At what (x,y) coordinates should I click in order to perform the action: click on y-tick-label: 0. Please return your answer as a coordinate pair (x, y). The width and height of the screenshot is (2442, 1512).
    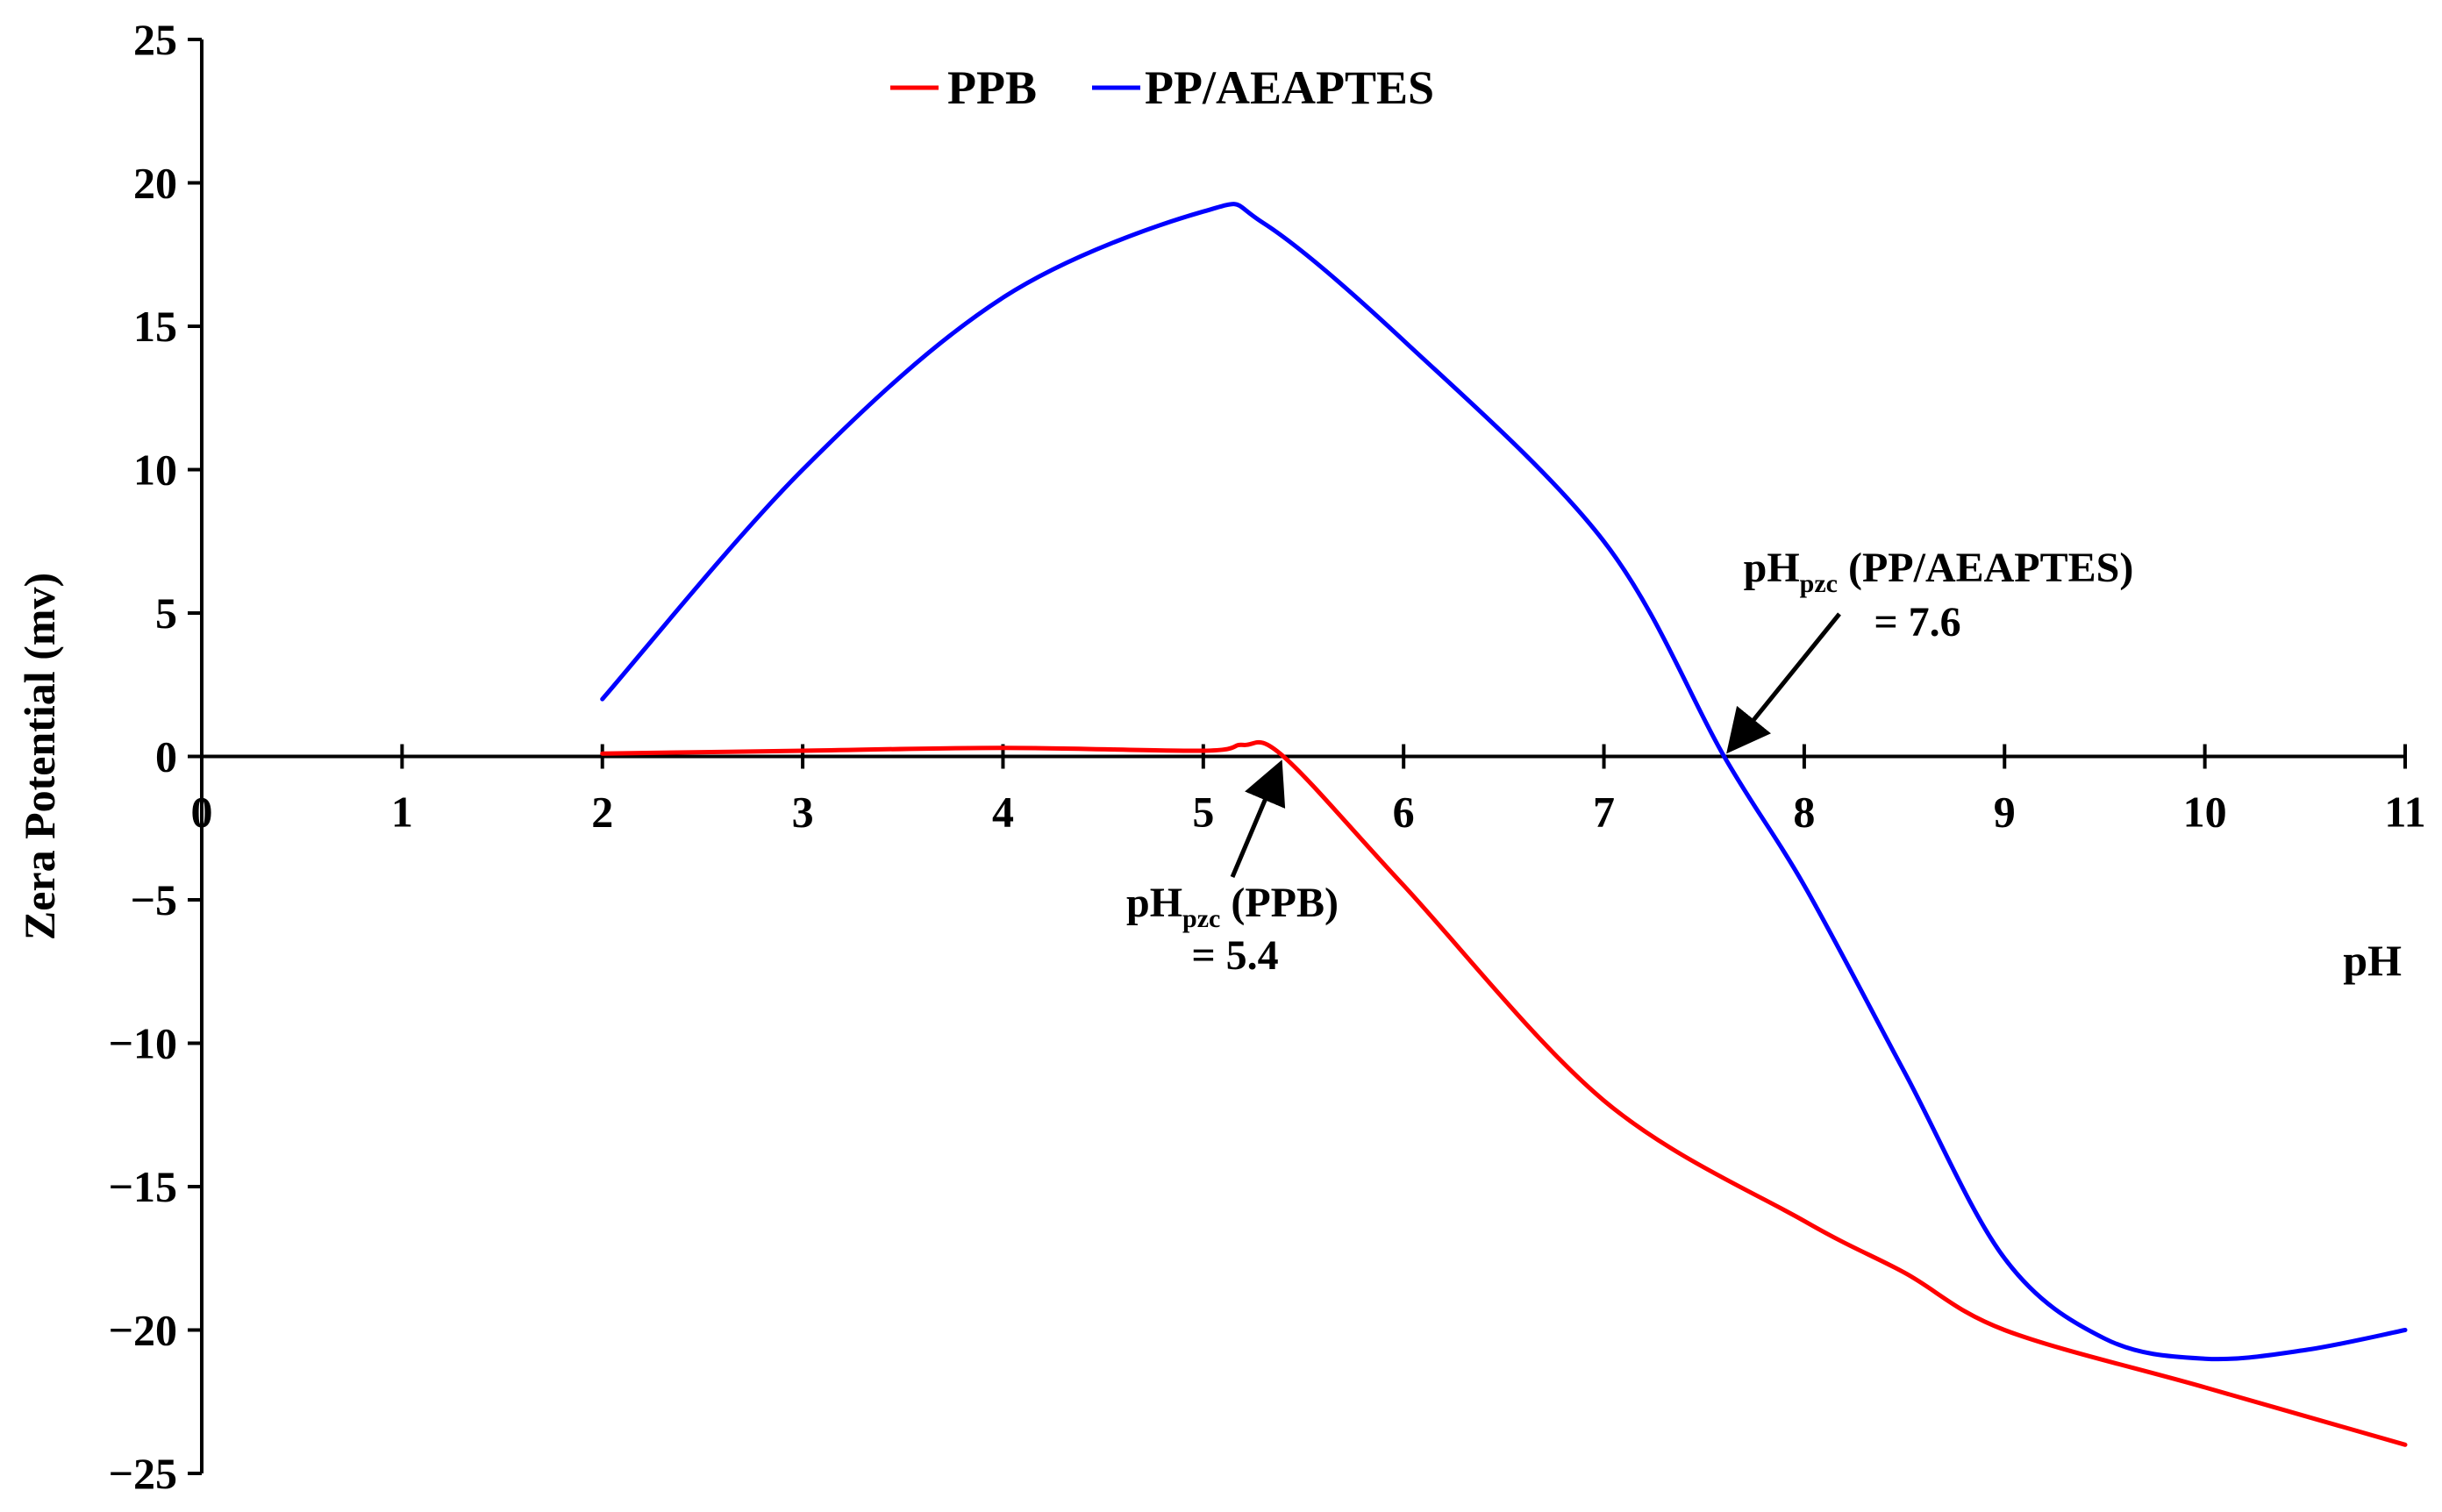
    Looking at the image, I should click on (166, 756).